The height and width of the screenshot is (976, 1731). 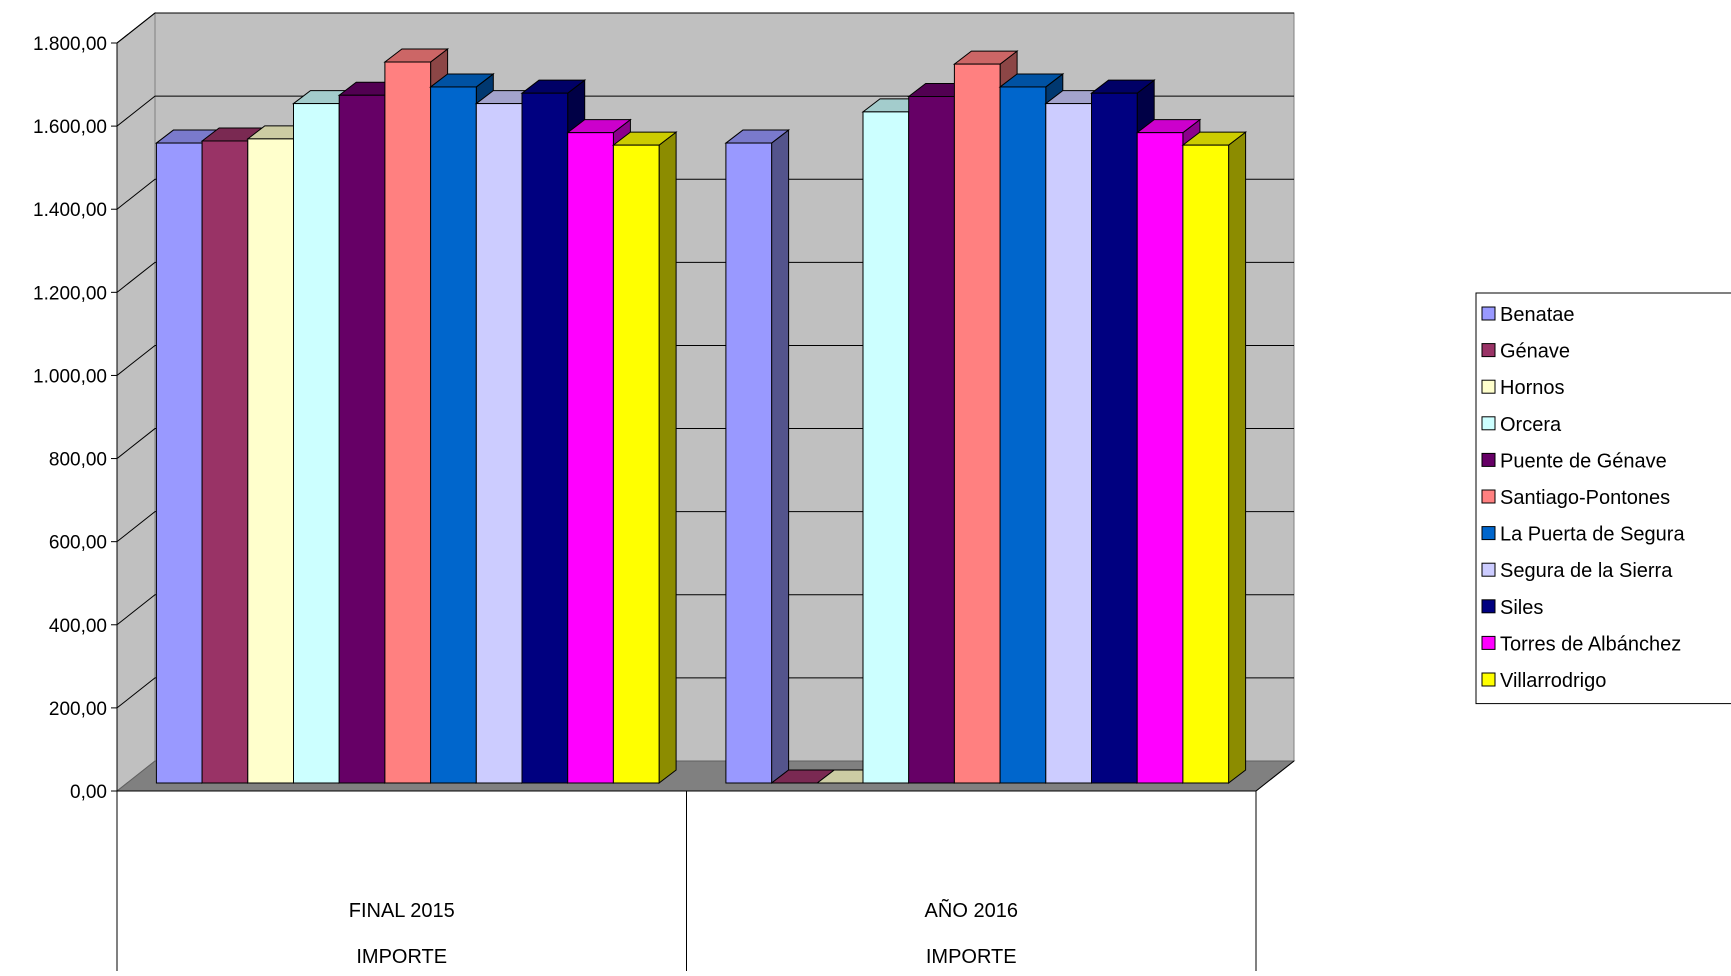 I want to click on legend-label: Torres de Albánchez, so click(x=1590, y=644).